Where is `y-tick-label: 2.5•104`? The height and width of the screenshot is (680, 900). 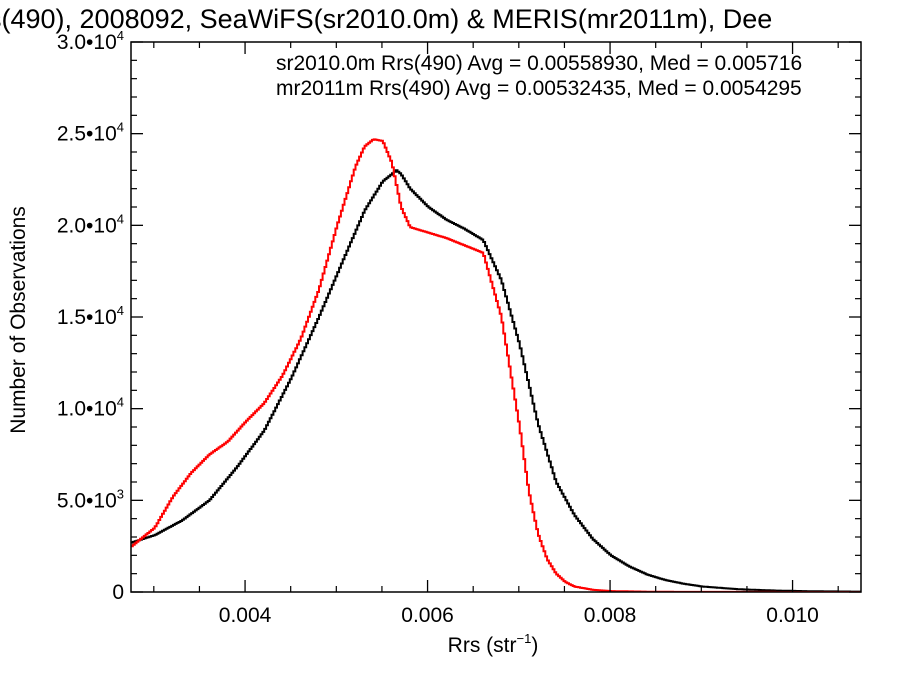 y-tick-label: 2.5•104 is located at coordinates (90, 133).